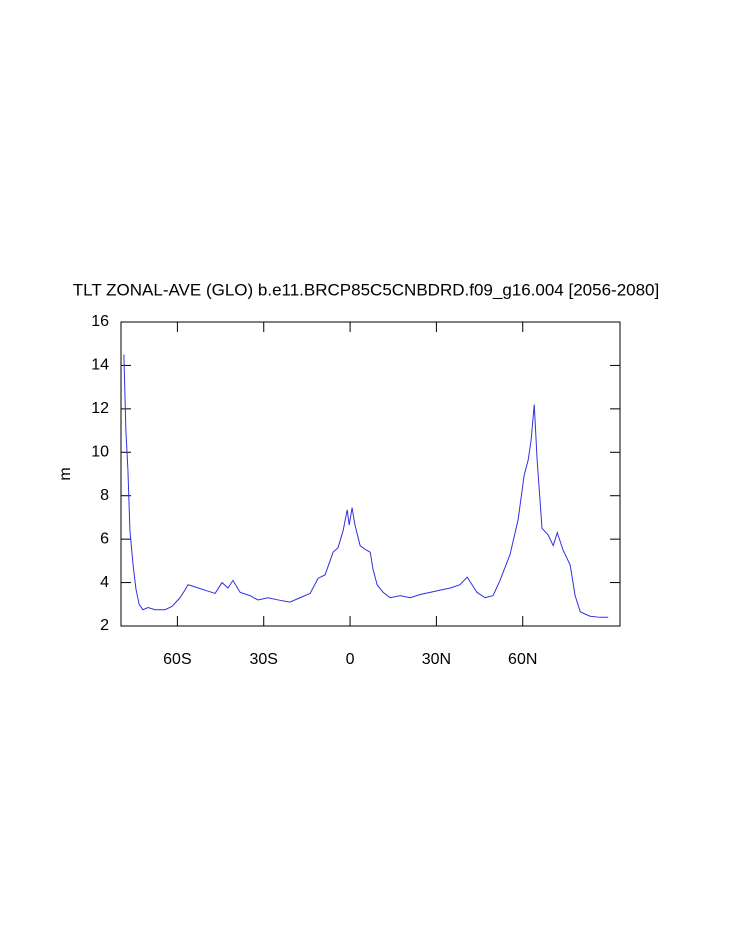 This screenshot has width=733, height=950. Describe the element at coordinates (177, 659) in the screenshot. I see `x-tick-label: 60S` at that location.